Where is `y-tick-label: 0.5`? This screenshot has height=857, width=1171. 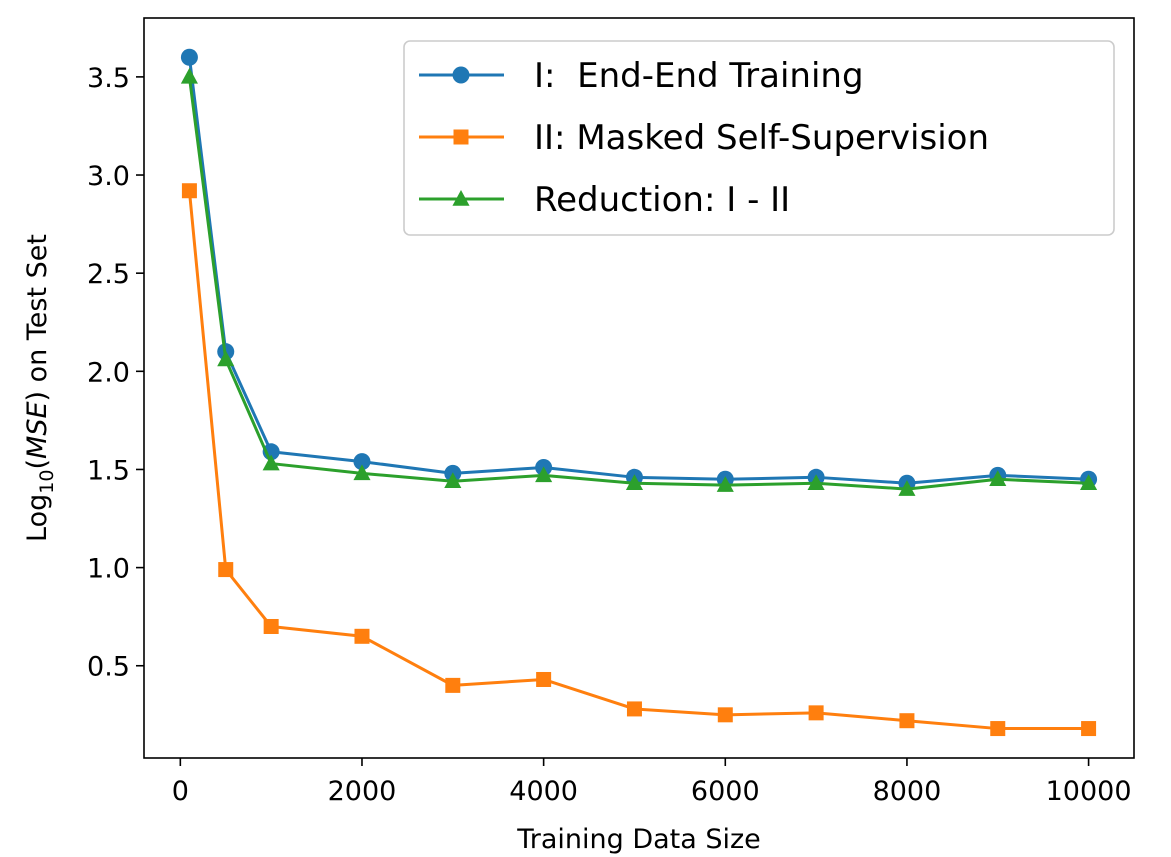 y-tick-label: 0.5 is located at coordinates (108, 667).